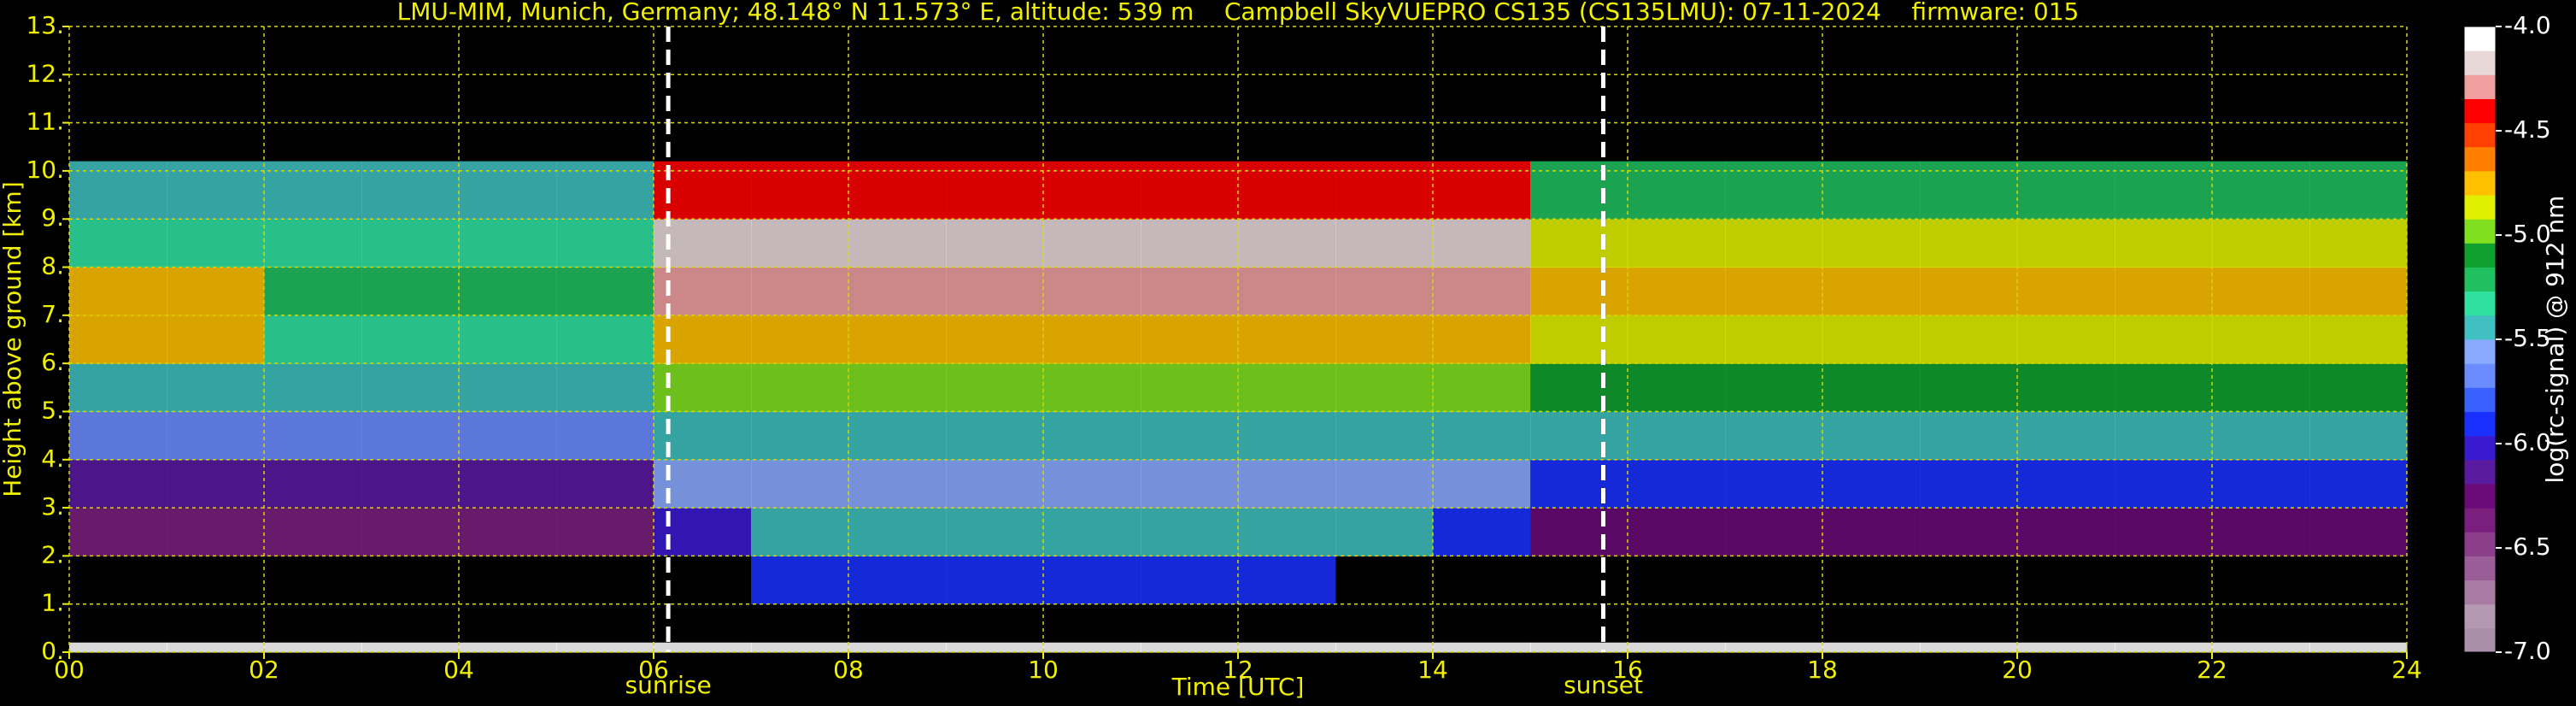 Image resolution: width=2576 pixels, height=706 pixels. What do you see at coordinates (52, 651) in the screenshot?
I see `y-tick-label: 0.` at bounding box center [52, 651].